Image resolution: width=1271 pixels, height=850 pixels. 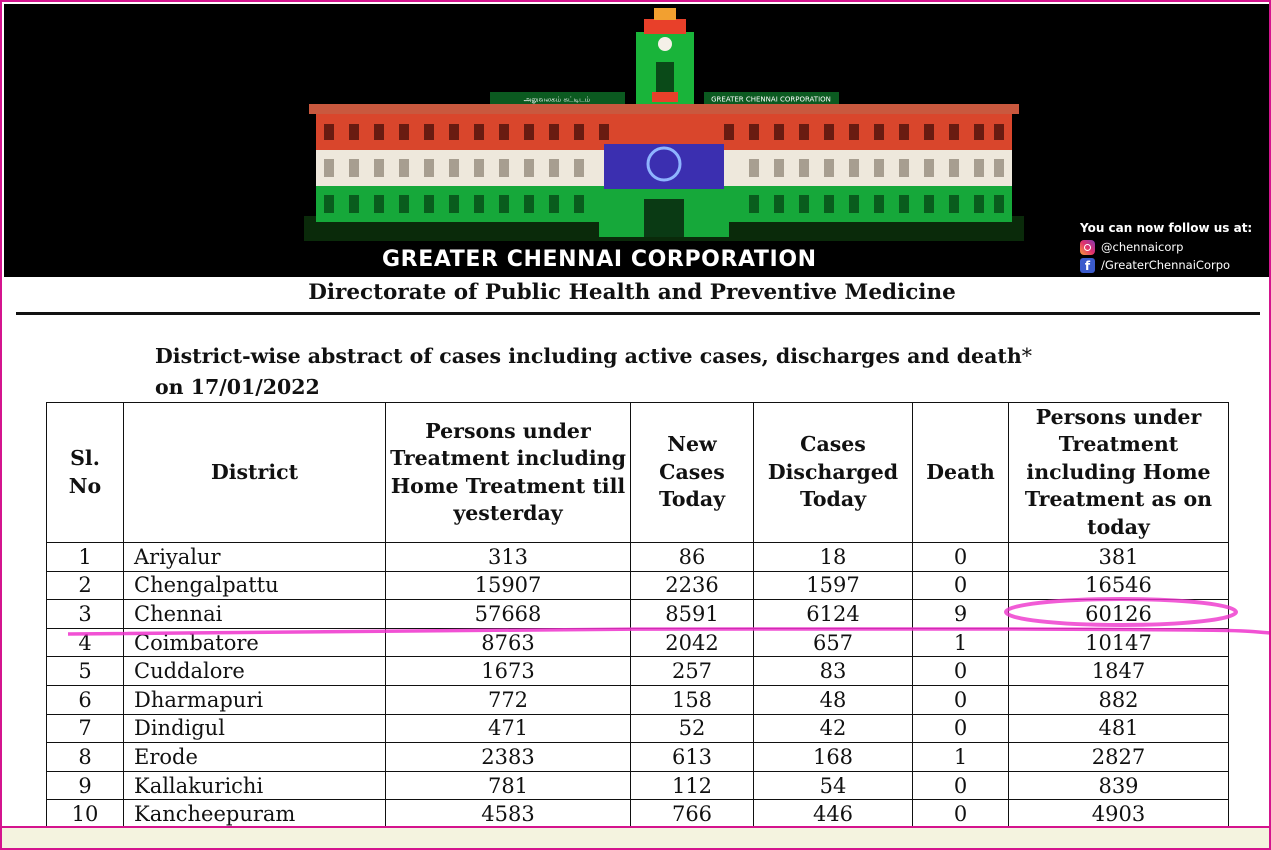 What do you see at coordinates (85, 785) in the screenshot?
I see `sl-no-cell: 9` at bounding box center [85, 785].